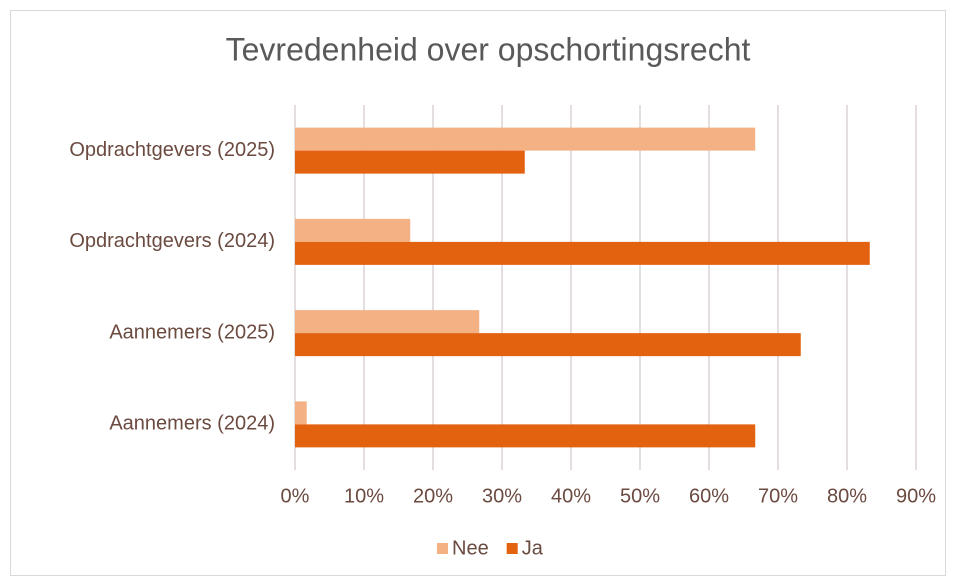 The height and width of the screenshot is (581, 957). Describe the element at coordinates (192, 332) in the screenshot. I see `y-tick-label: Aannemers (2025)` at that location.